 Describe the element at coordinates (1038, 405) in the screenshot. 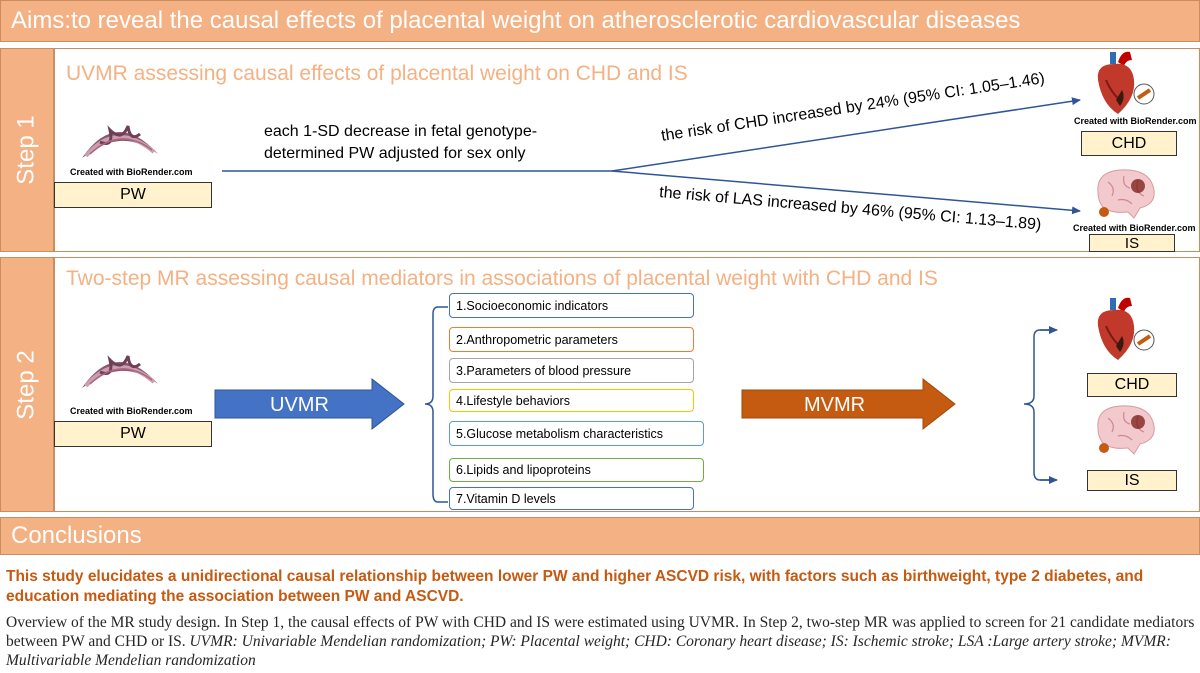

I see `outcomes-brace` at that location.